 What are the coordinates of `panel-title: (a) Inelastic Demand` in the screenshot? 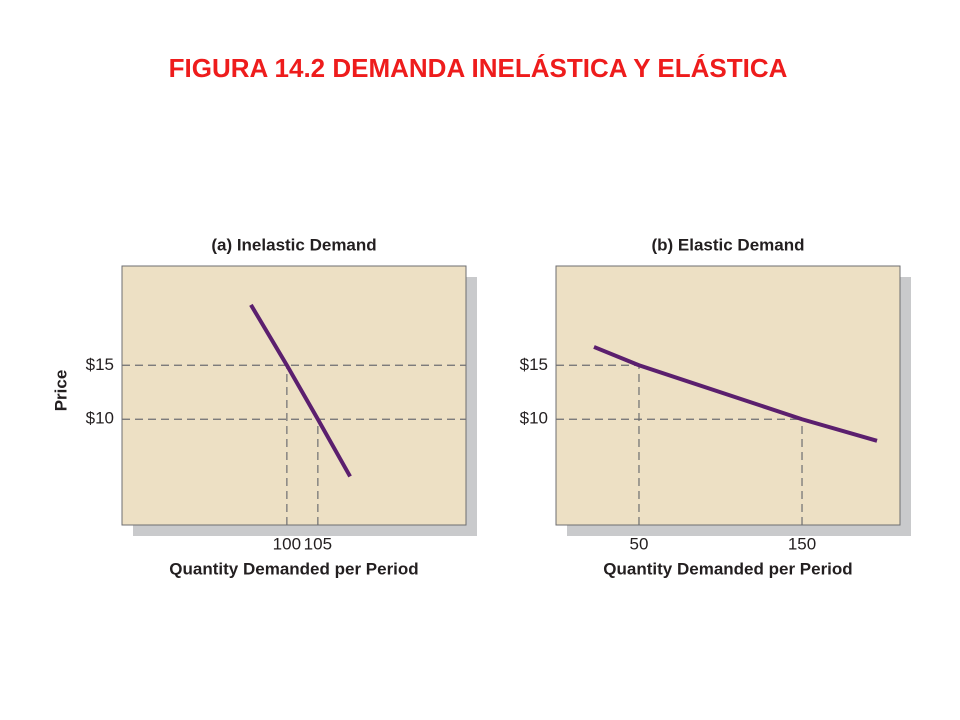 It's located at (293, 244).